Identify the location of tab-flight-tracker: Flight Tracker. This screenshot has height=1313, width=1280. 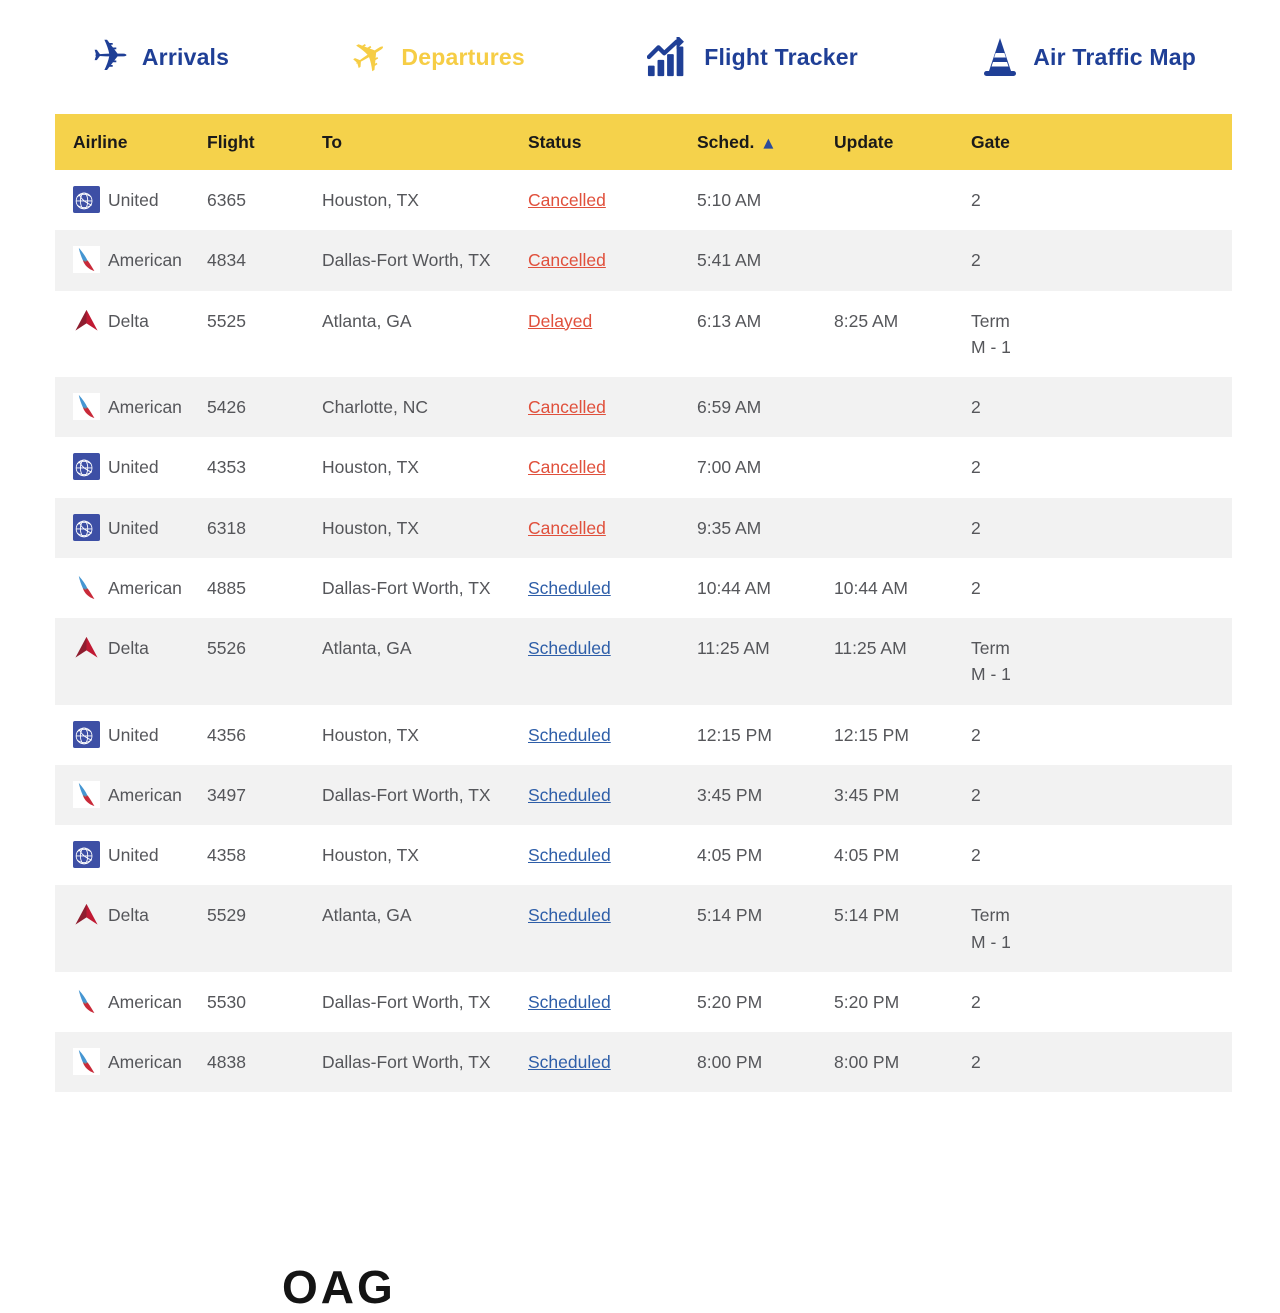
(752, 57).